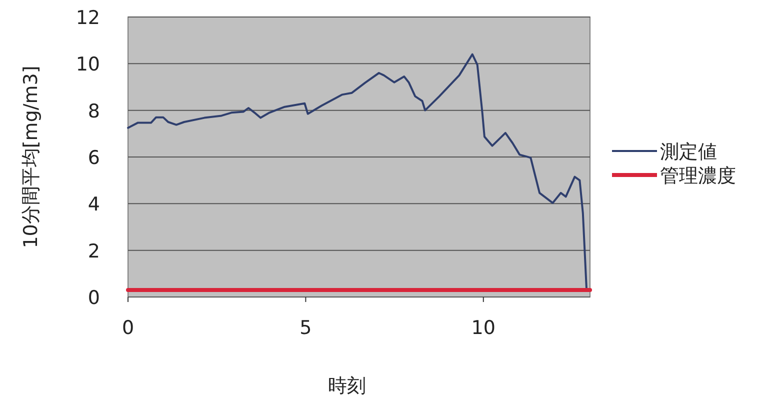 Image resolution: width=766 pixels, height=403 pixels. I want to click on y-tick-label: 0, so click(94, 298).